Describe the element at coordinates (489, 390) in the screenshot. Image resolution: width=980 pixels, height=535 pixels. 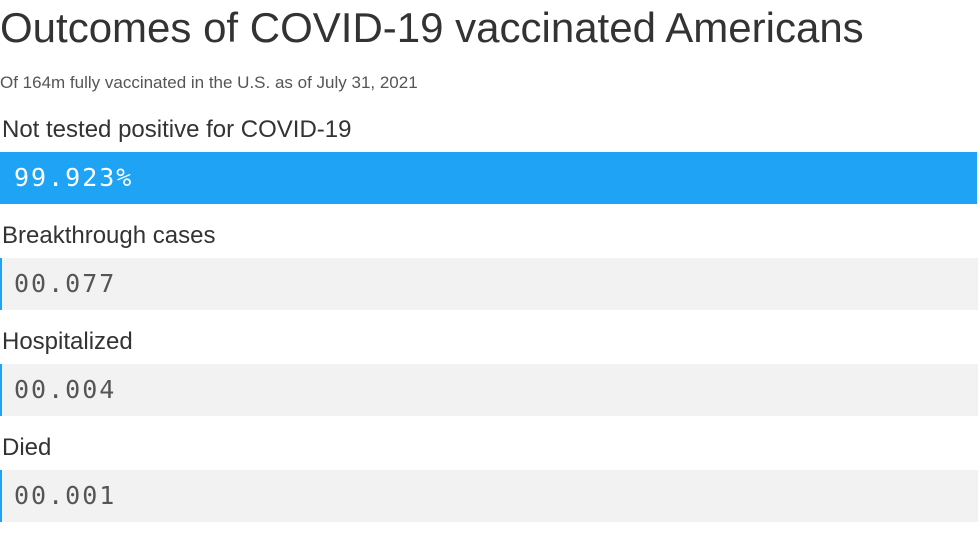
I see `bar-track: 00.004` at that location.